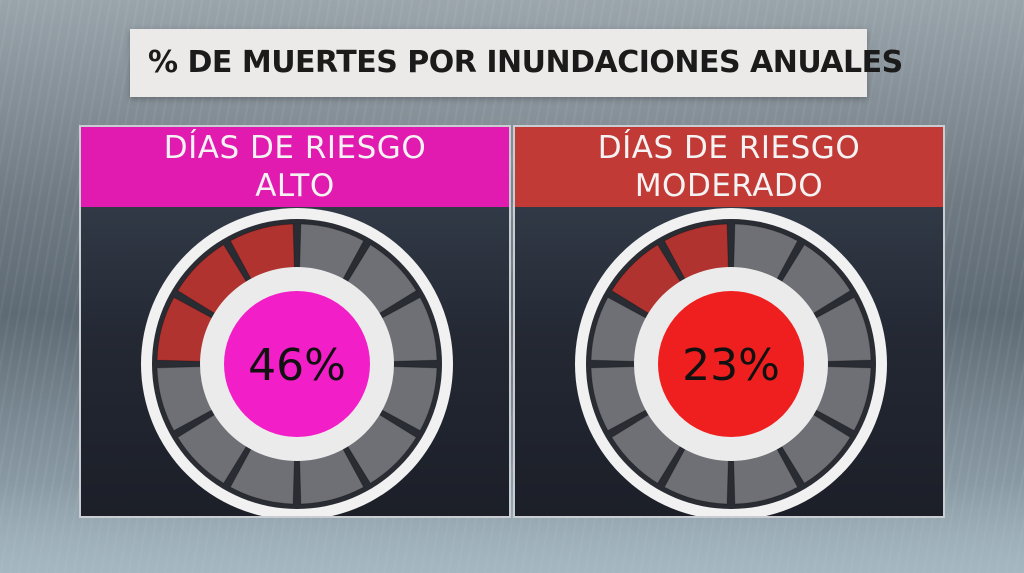  I want to click on gauge-value-label: 23%, so click(731, 365).